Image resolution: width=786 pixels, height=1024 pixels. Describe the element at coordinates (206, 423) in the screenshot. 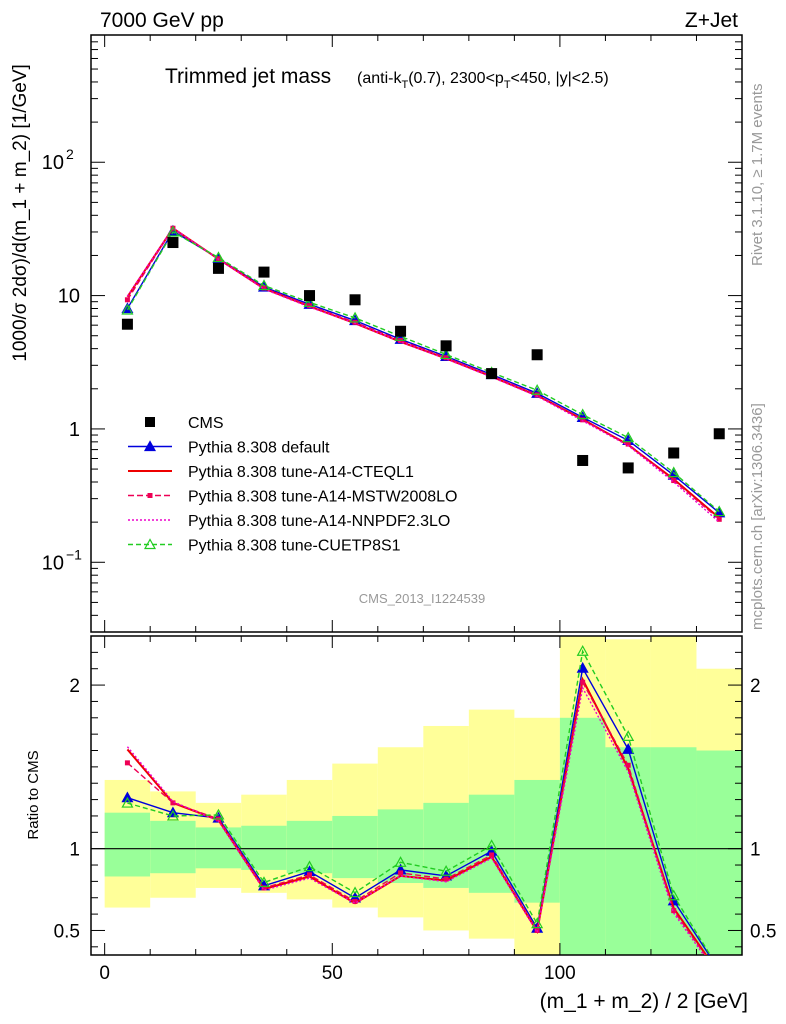

I see `legend-label-data: CMS` at that location.